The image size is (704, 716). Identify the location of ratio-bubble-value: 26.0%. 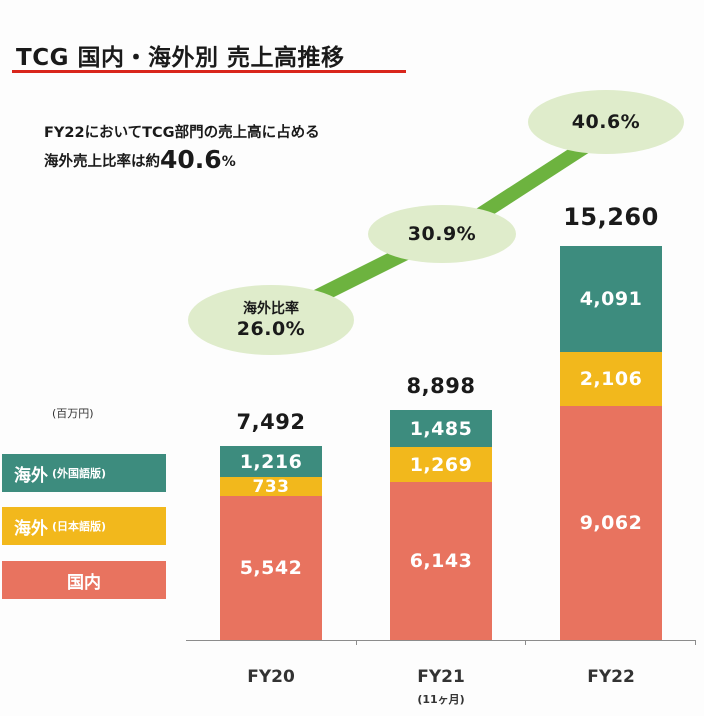
(271, 328).